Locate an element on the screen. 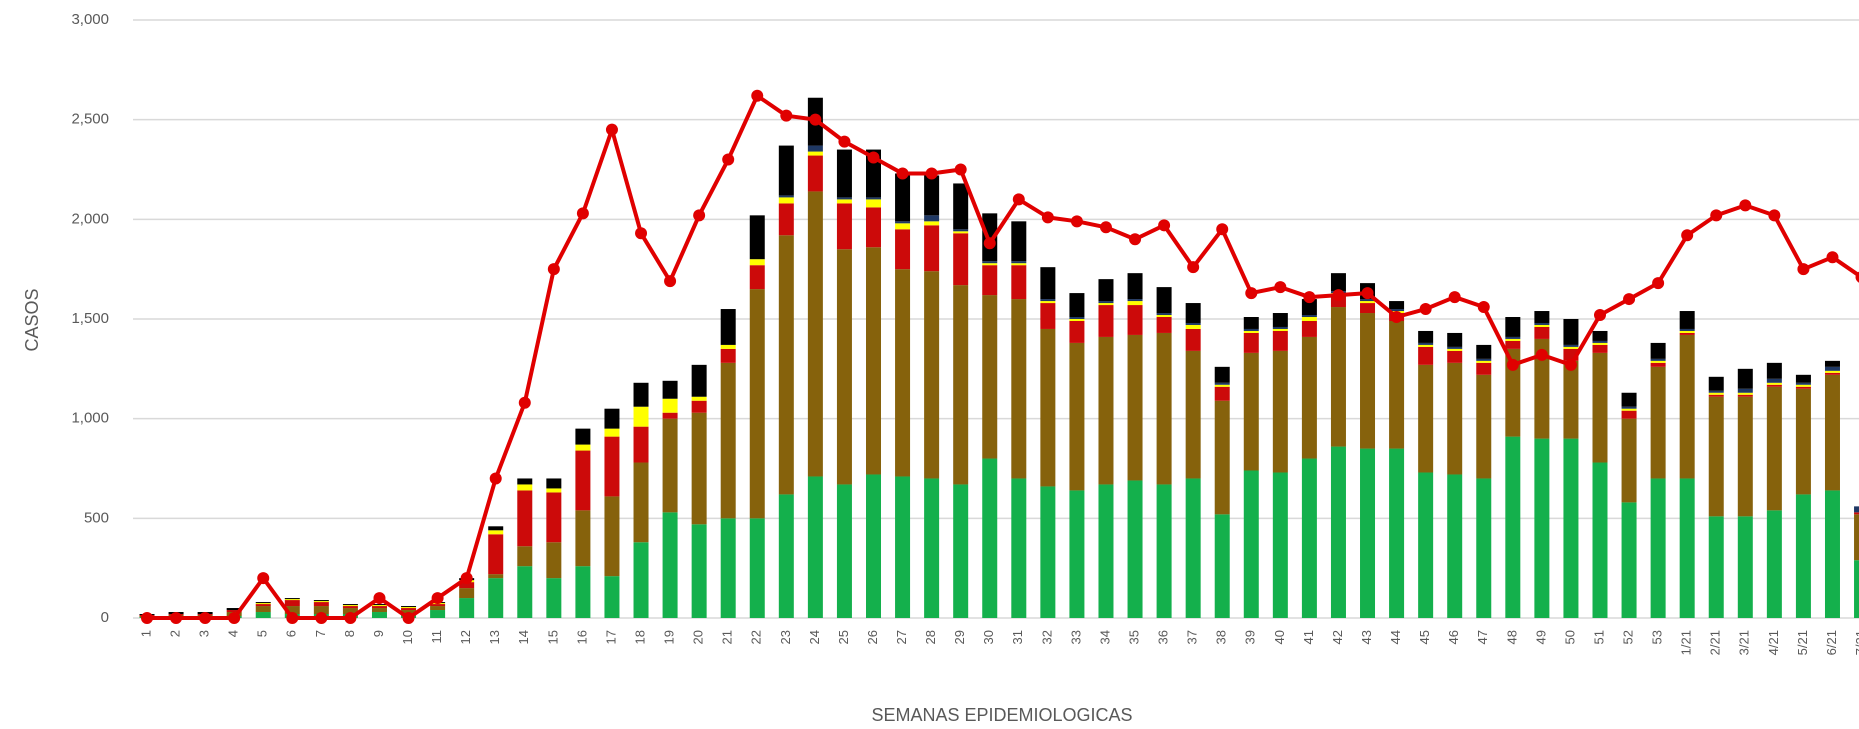  y-tick-label: 2,500 is located at coordinates (90, 119).